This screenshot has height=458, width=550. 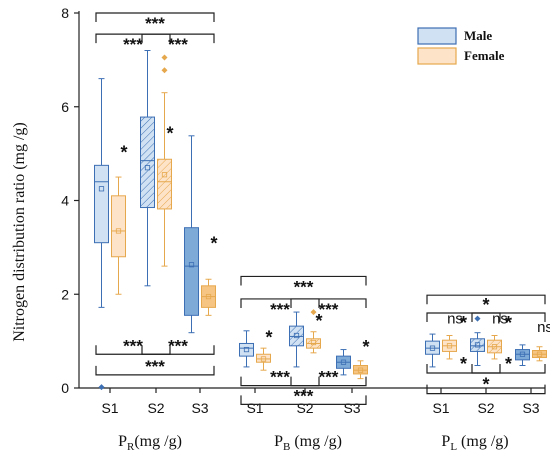 I want to click on box-female-s2, so click(x=313, y=331).